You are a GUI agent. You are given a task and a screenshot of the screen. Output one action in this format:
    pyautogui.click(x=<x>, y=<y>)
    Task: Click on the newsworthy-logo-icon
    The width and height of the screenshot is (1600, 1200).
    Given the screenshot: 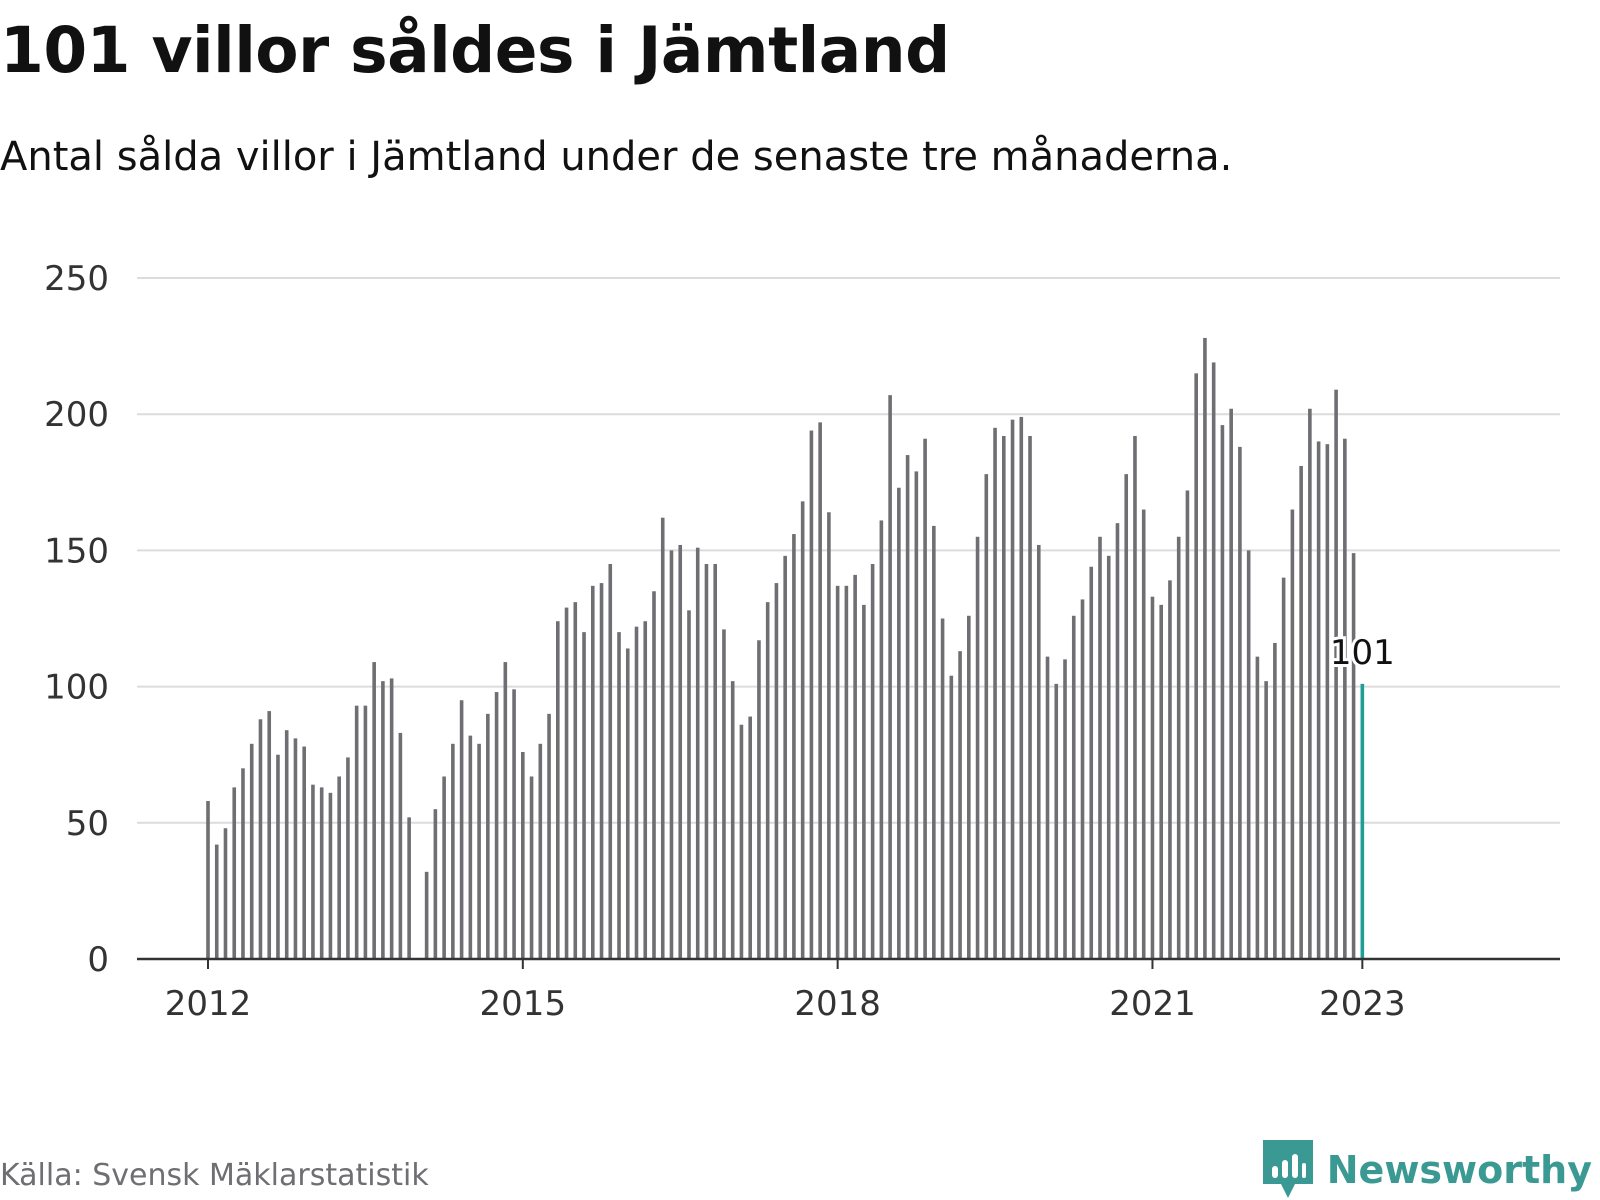 What is the action you would take?
    pyautogui.click(x=1287, y=1169)
    